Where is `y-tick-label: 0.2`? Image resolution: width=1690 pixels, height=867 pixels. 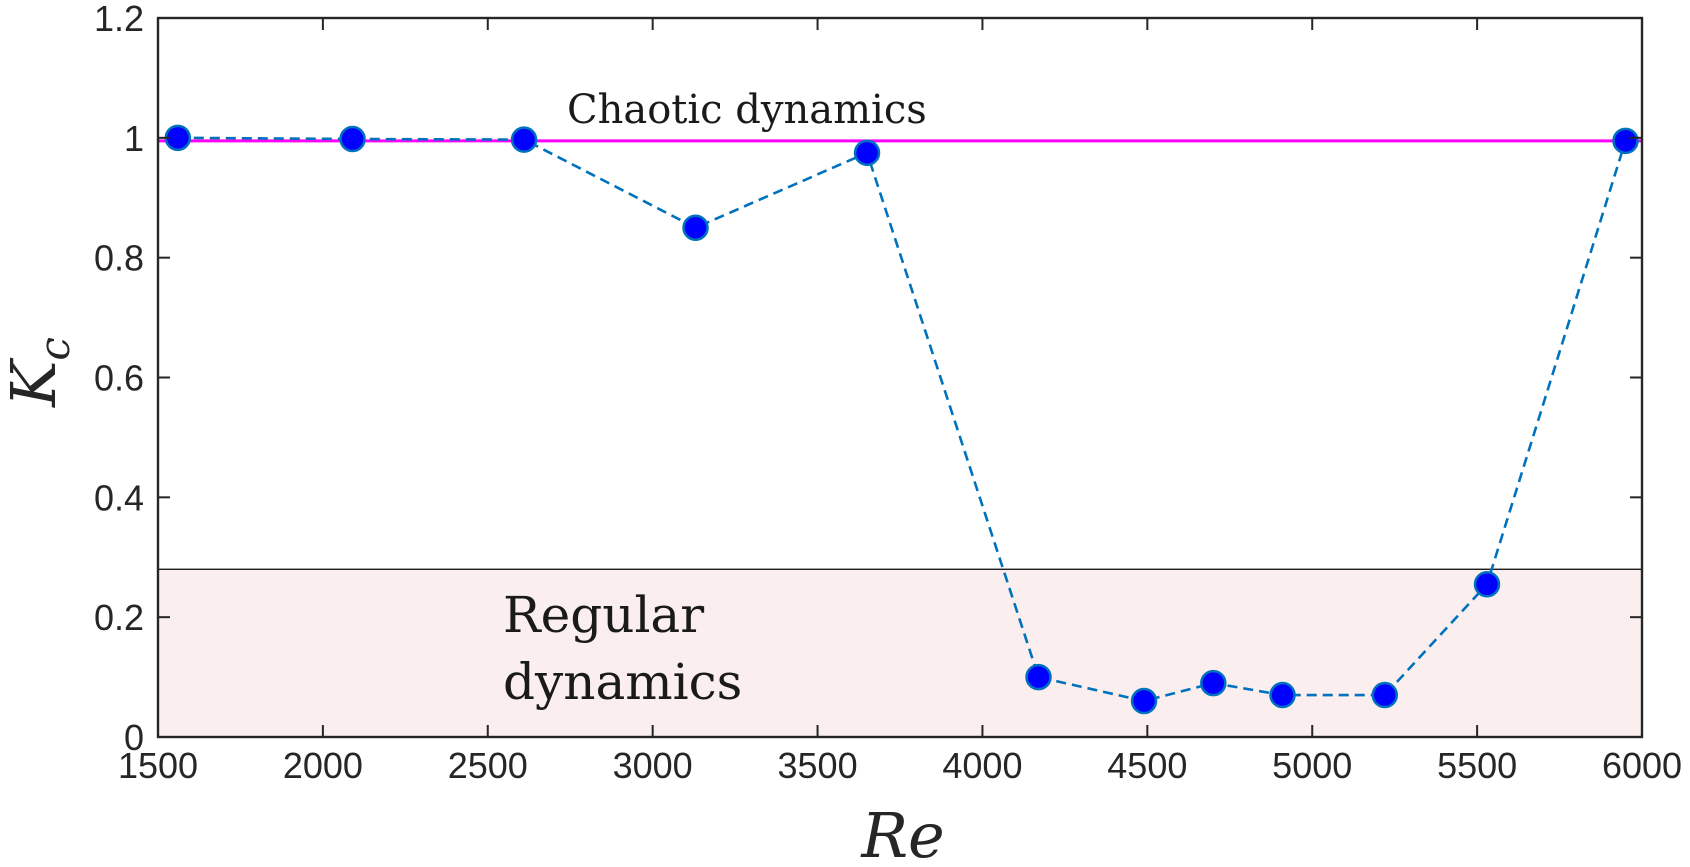
y-tick-label: 0.2 is located at coordinates (119, 617).